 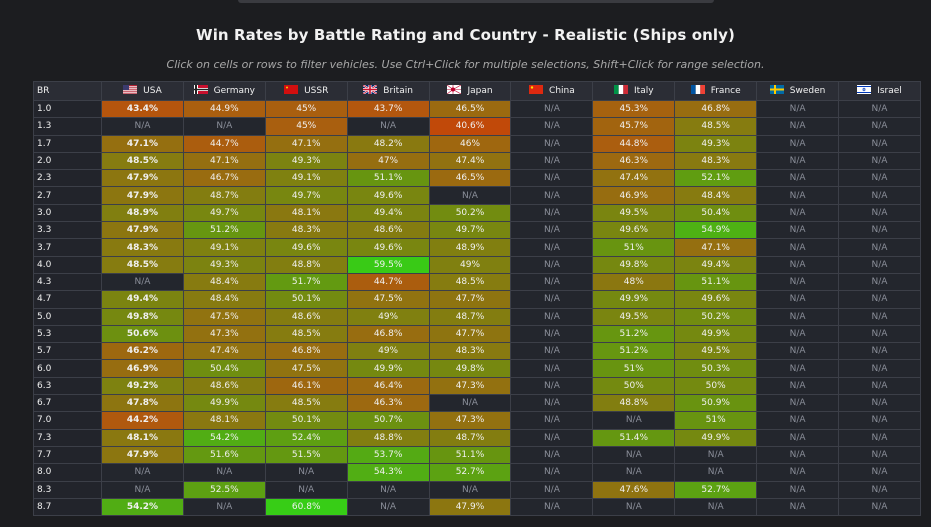 I want to click on br-cell: 1.3, so click(x=67, y=126).